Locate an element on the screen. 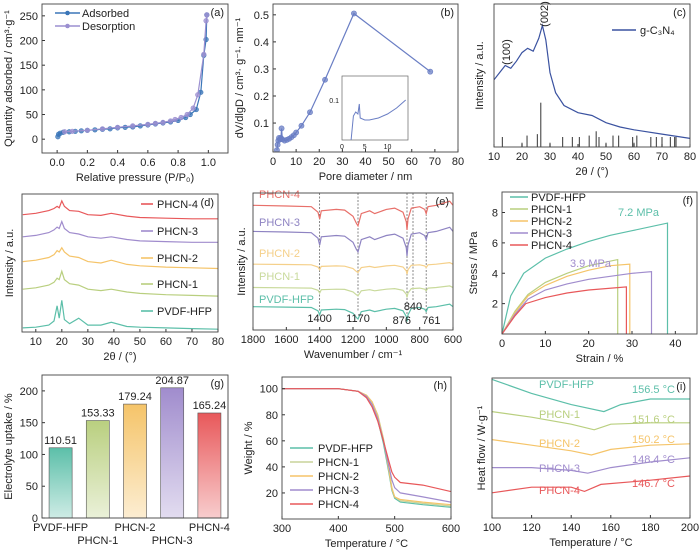 The image size is (700, 553). panel-label: (b) is located at coordinates (447, 13).